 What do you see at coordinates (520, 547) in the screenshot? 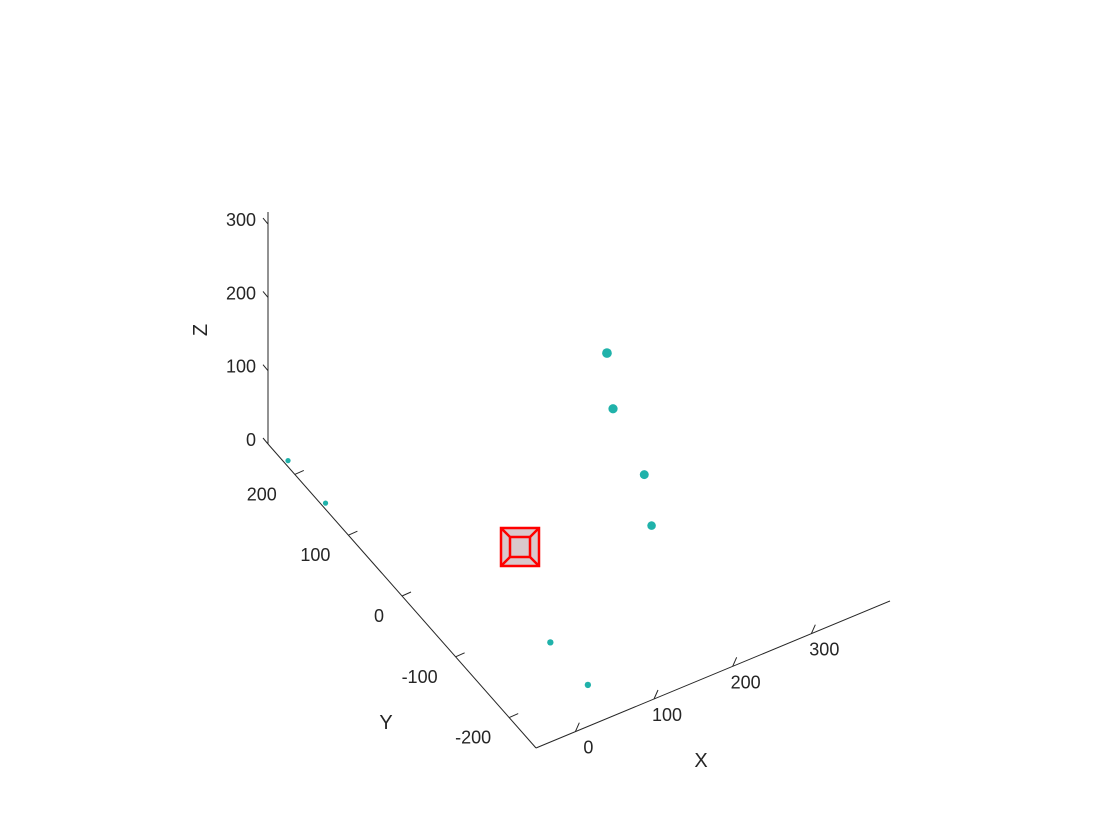
I see `cube-marker` at bounding box center [520, 547].